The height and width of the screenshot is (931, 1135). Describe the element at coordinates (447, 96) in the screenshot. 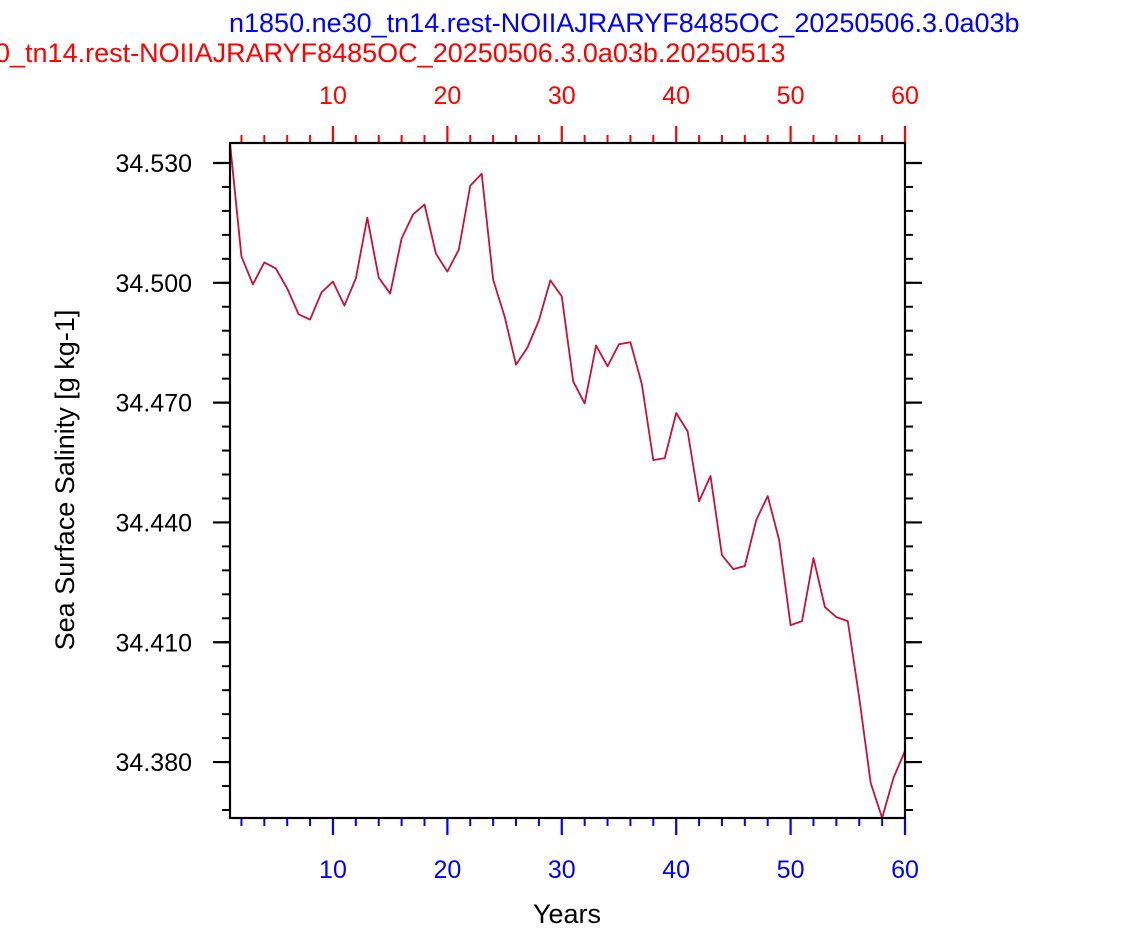

I see `top-x-tick-label: 20` at that location.